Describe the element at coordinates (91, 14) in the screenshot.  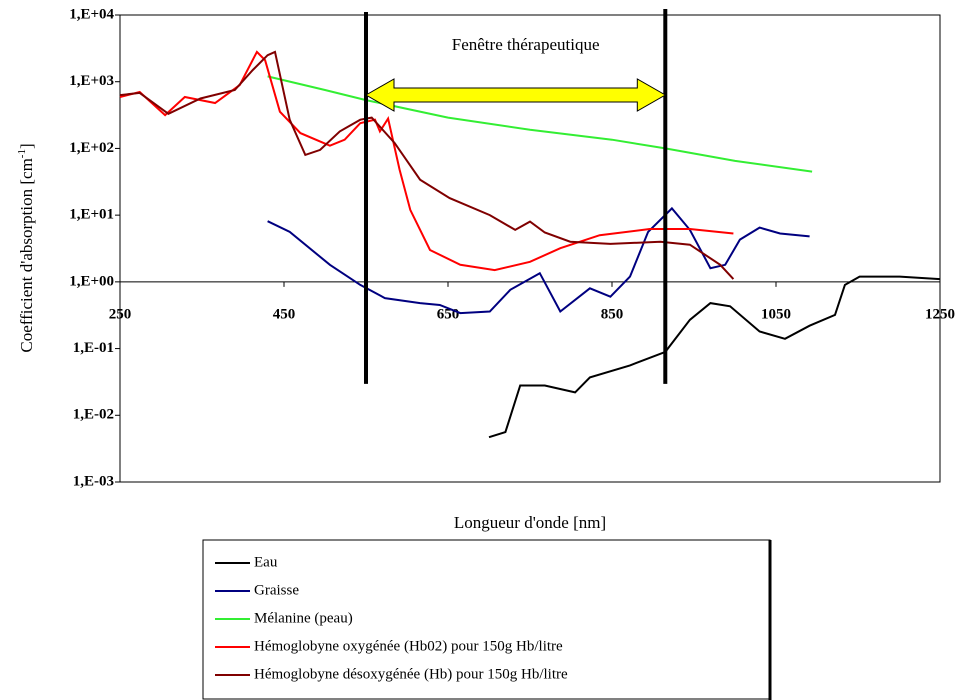
I see `y-tick-label: 1,E+04` at that location.